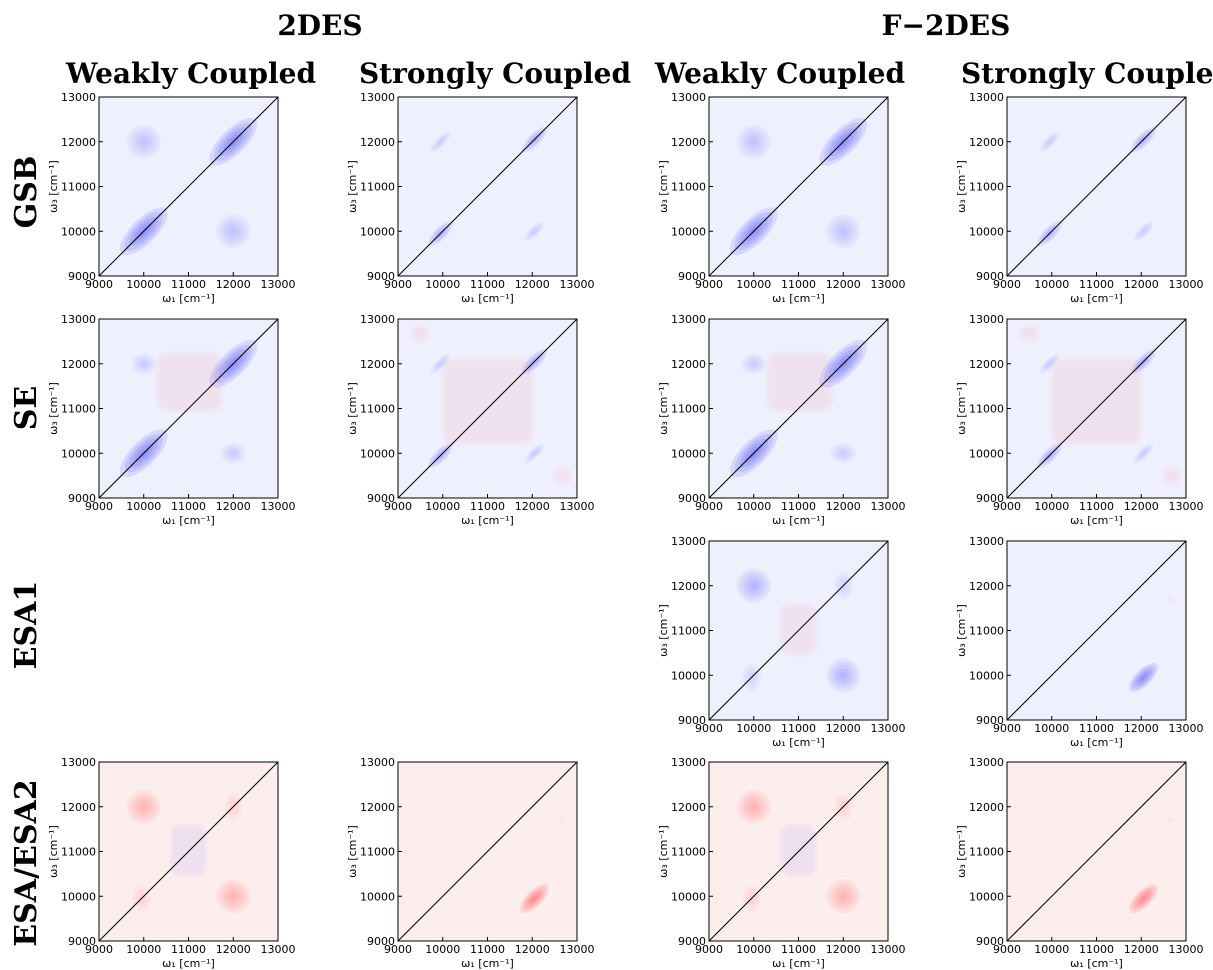  What do you see at coordinates (495, 73) in the screenshot?
I see `col-title-2des-strong: Strongly Coupled` at bounding box center [495, 73].